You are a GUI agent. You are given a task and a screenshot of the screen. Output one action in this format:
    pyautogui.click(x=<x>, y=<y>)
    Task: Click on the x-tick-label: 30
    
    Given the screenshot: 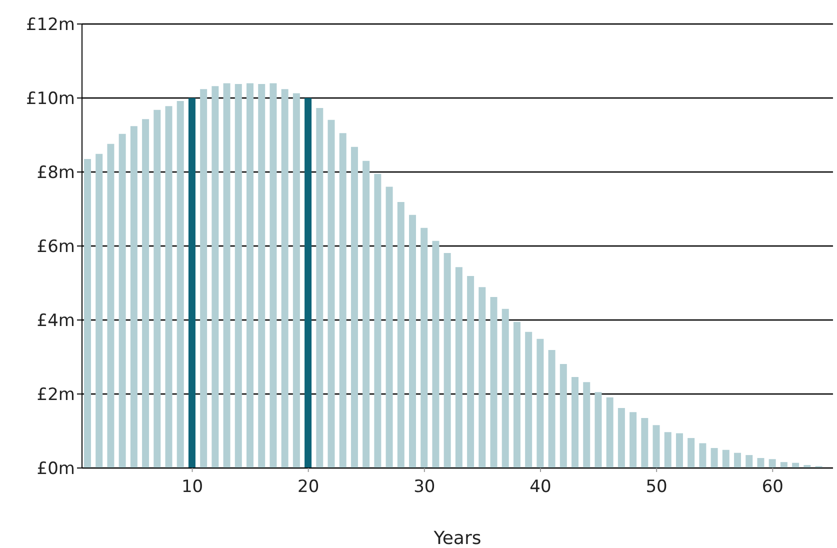 What is the action you would take?
    pyautogui.click(x=425, y=487)
    